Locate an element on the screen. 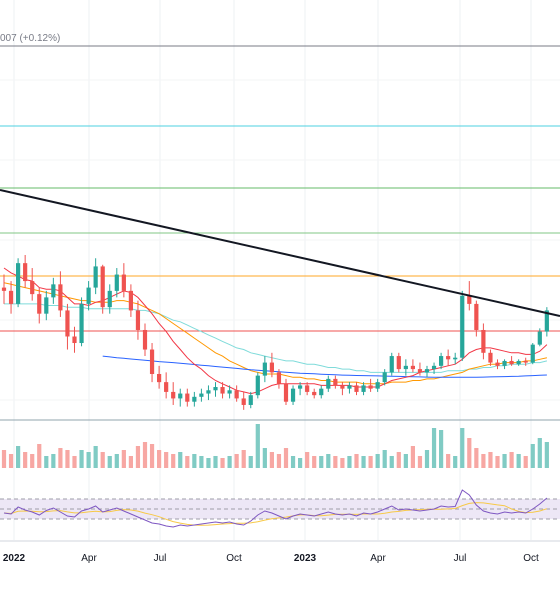  x-tick-label: Jul is located at coordinates (160, 558).